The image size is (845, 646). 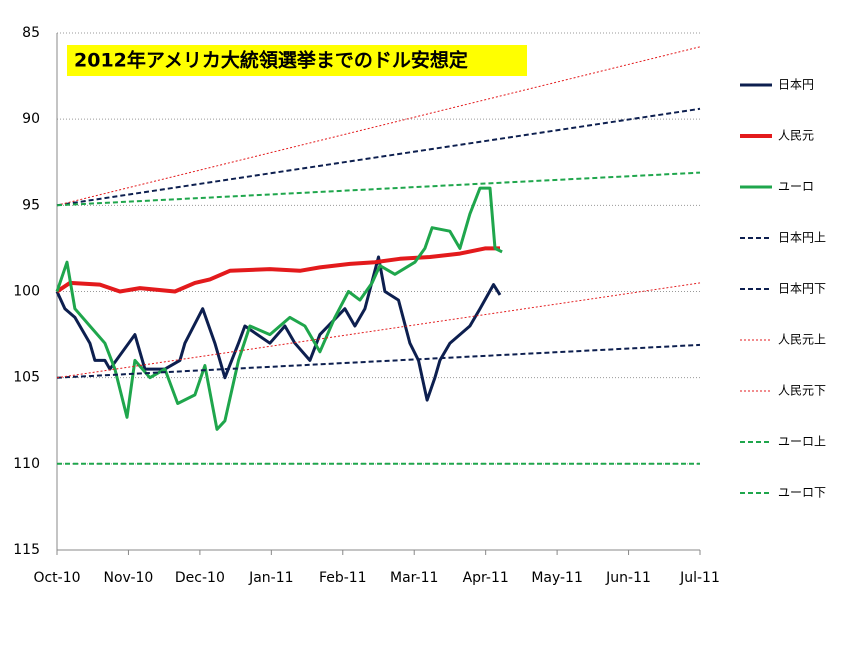 What do you see at coordinates (31, 205) in the screenshot?
I see `y-tick-label: 95` at bounding box center [31, 205].